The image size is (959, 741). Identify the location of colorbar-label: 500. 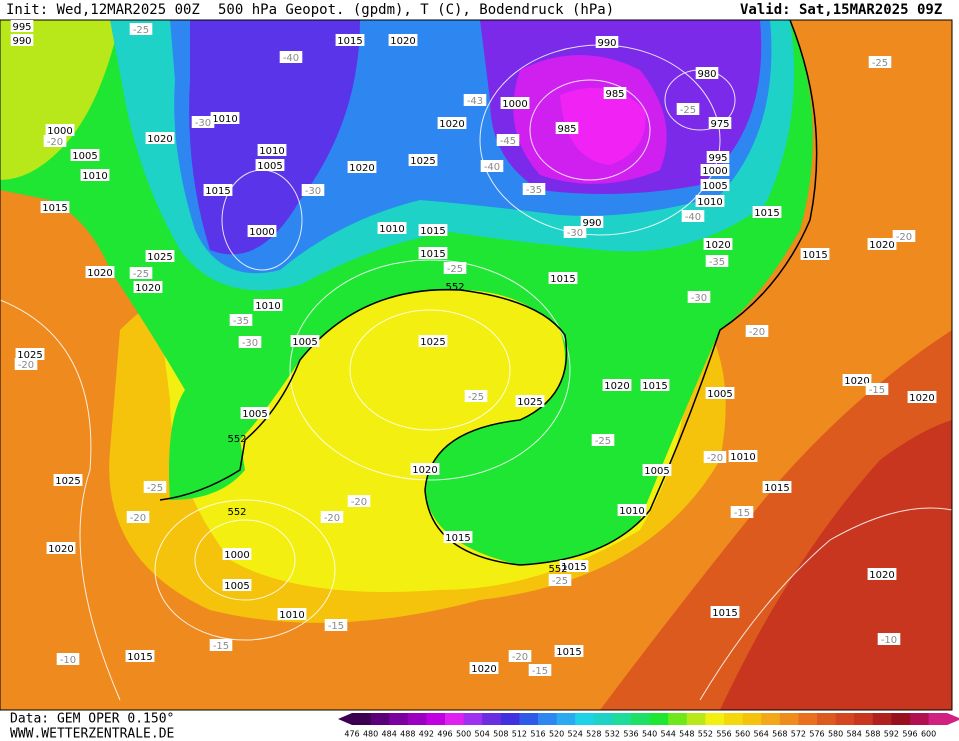
(463, 734).